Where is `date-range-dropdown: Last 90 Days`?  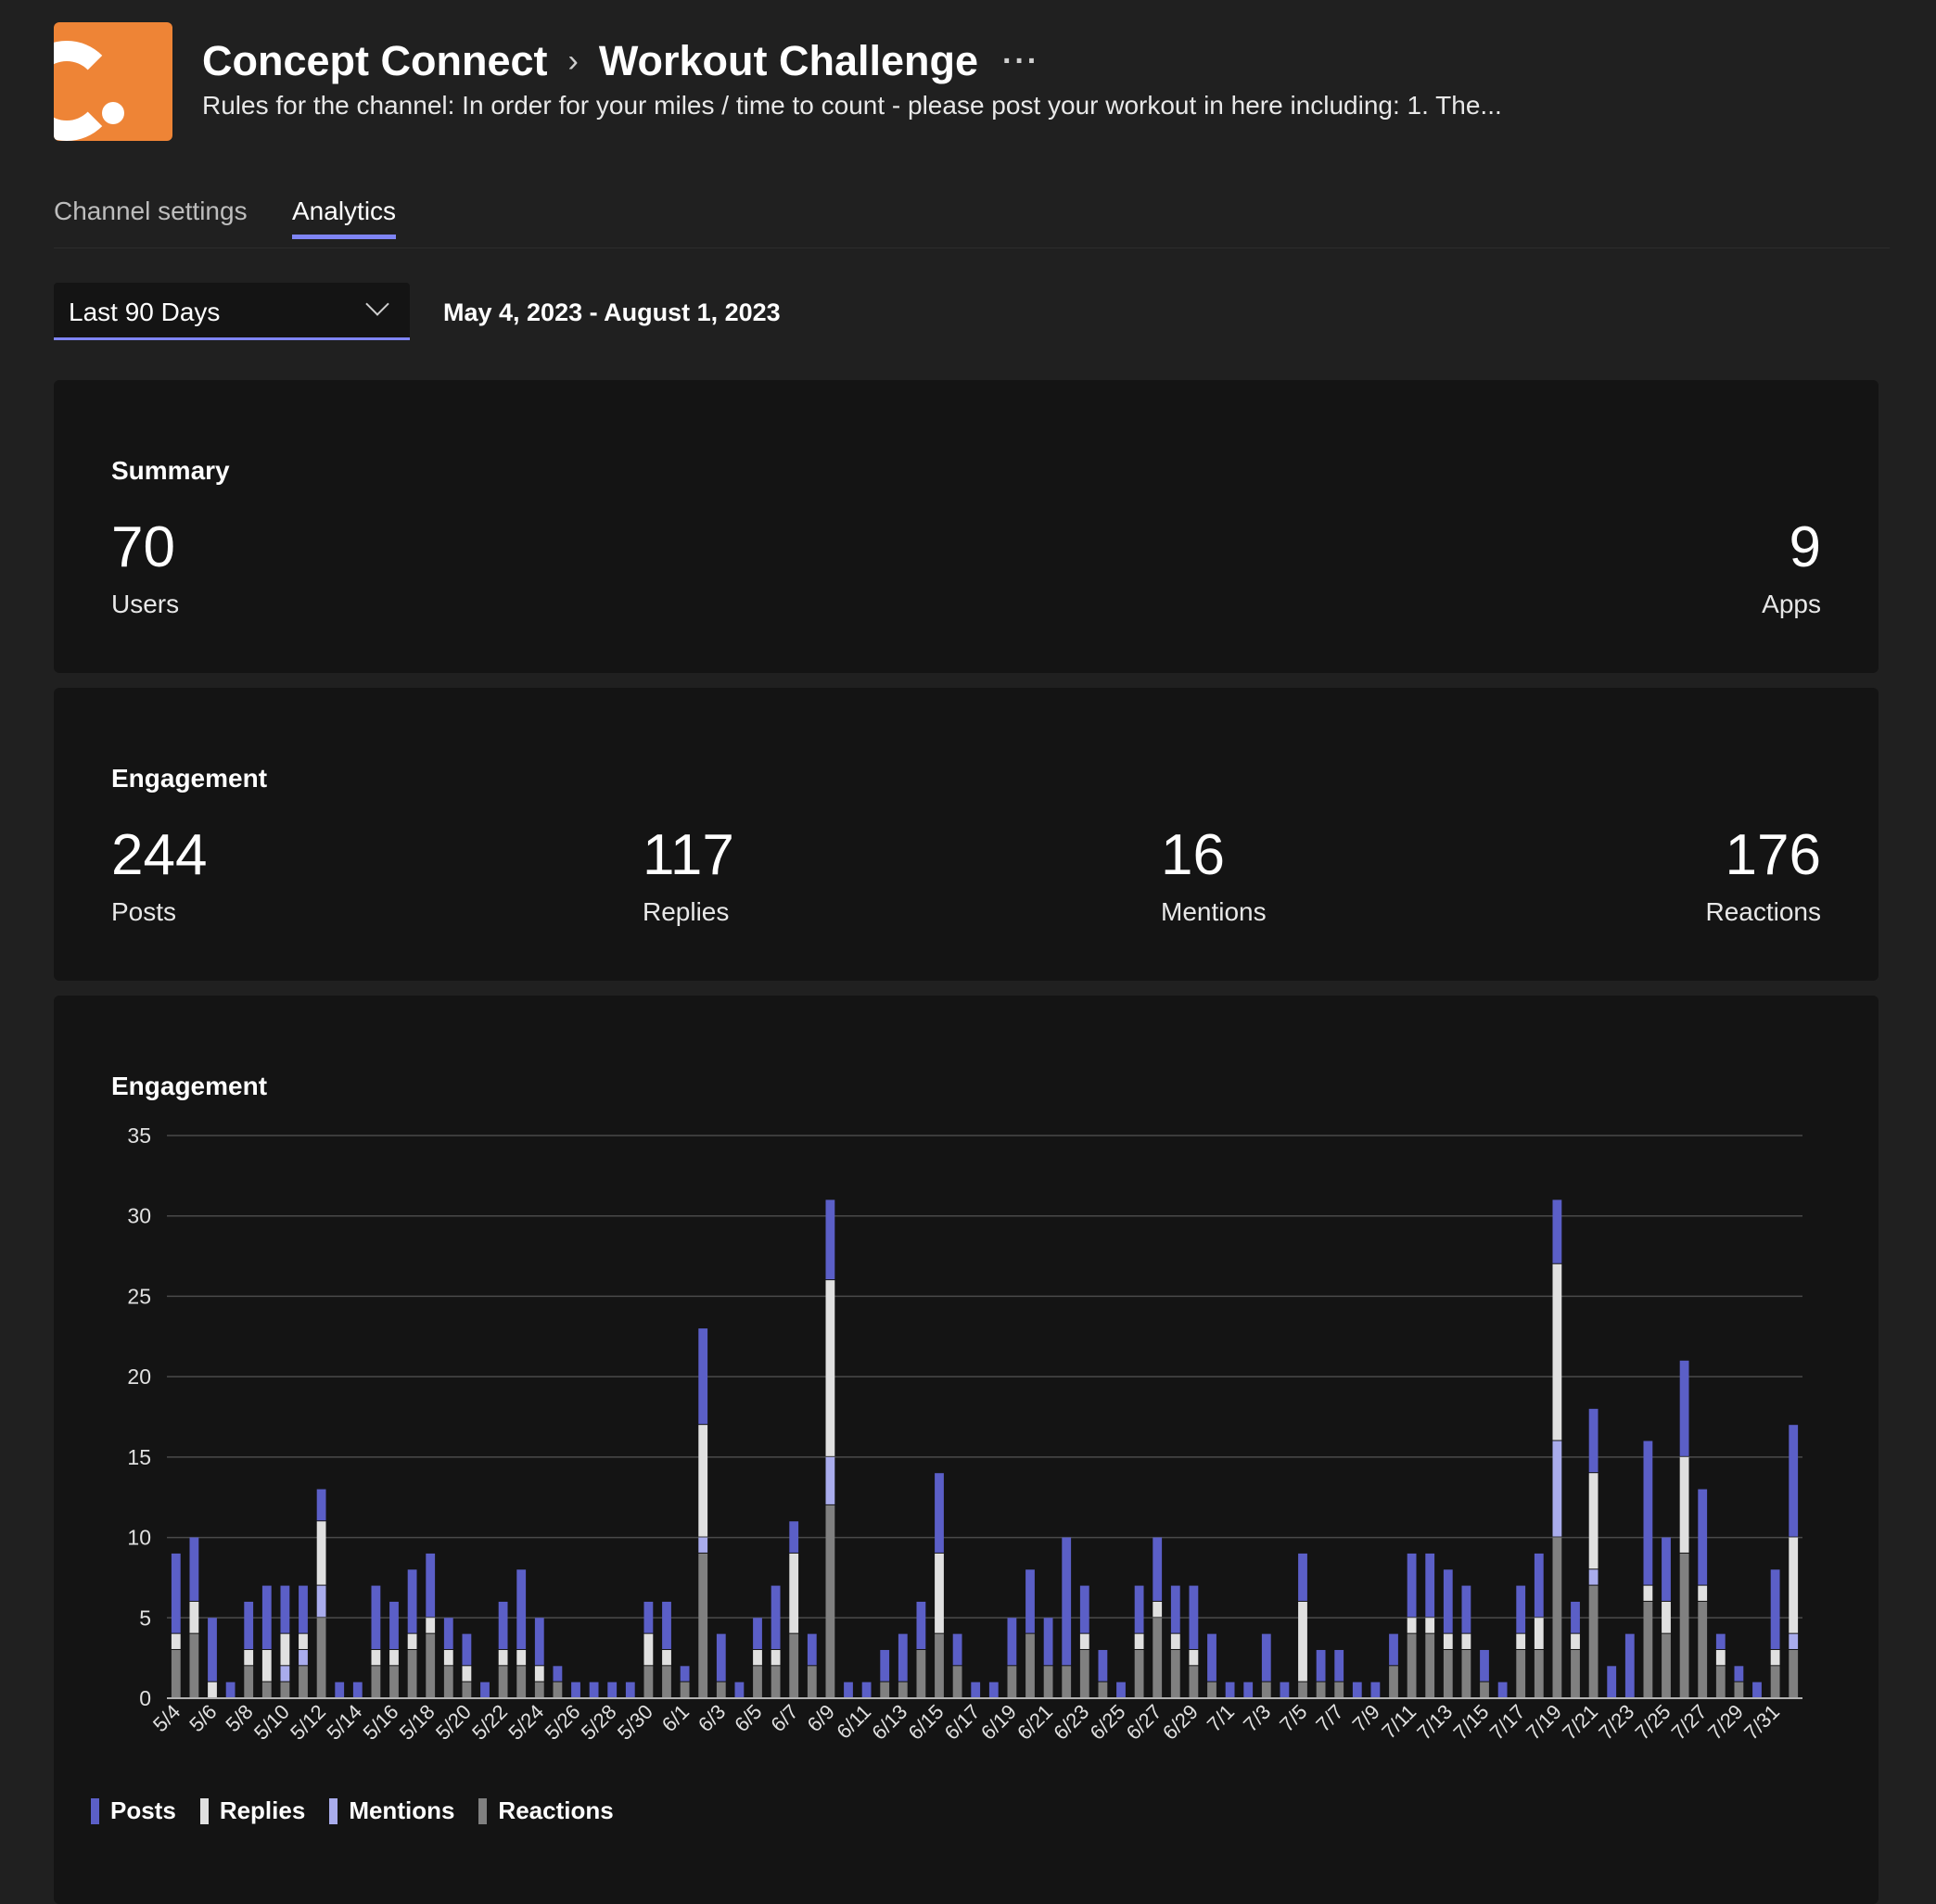 date-range-dropdown: Last 90 Days is located at coordinates (232, 311).